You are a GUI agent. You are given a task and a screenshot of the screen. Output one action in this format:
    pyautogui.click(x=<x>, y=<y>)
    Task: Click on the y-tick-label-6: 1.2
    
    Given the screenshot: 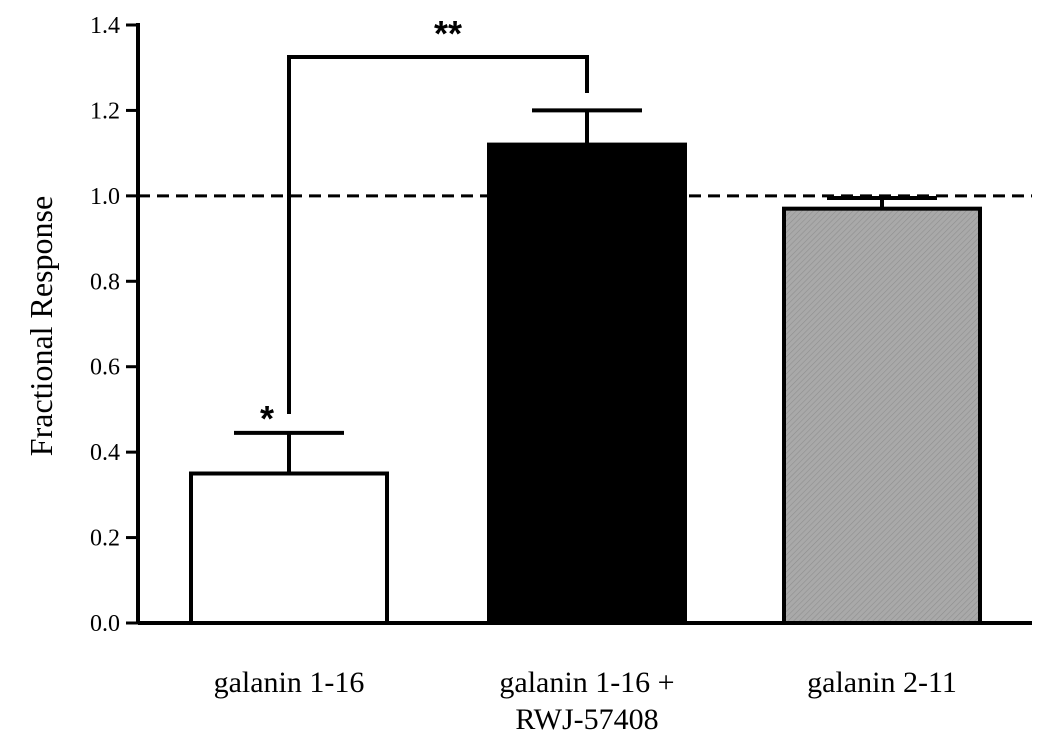 What is the action you would take?
    pyautogui.click(x=105, y=111)
    